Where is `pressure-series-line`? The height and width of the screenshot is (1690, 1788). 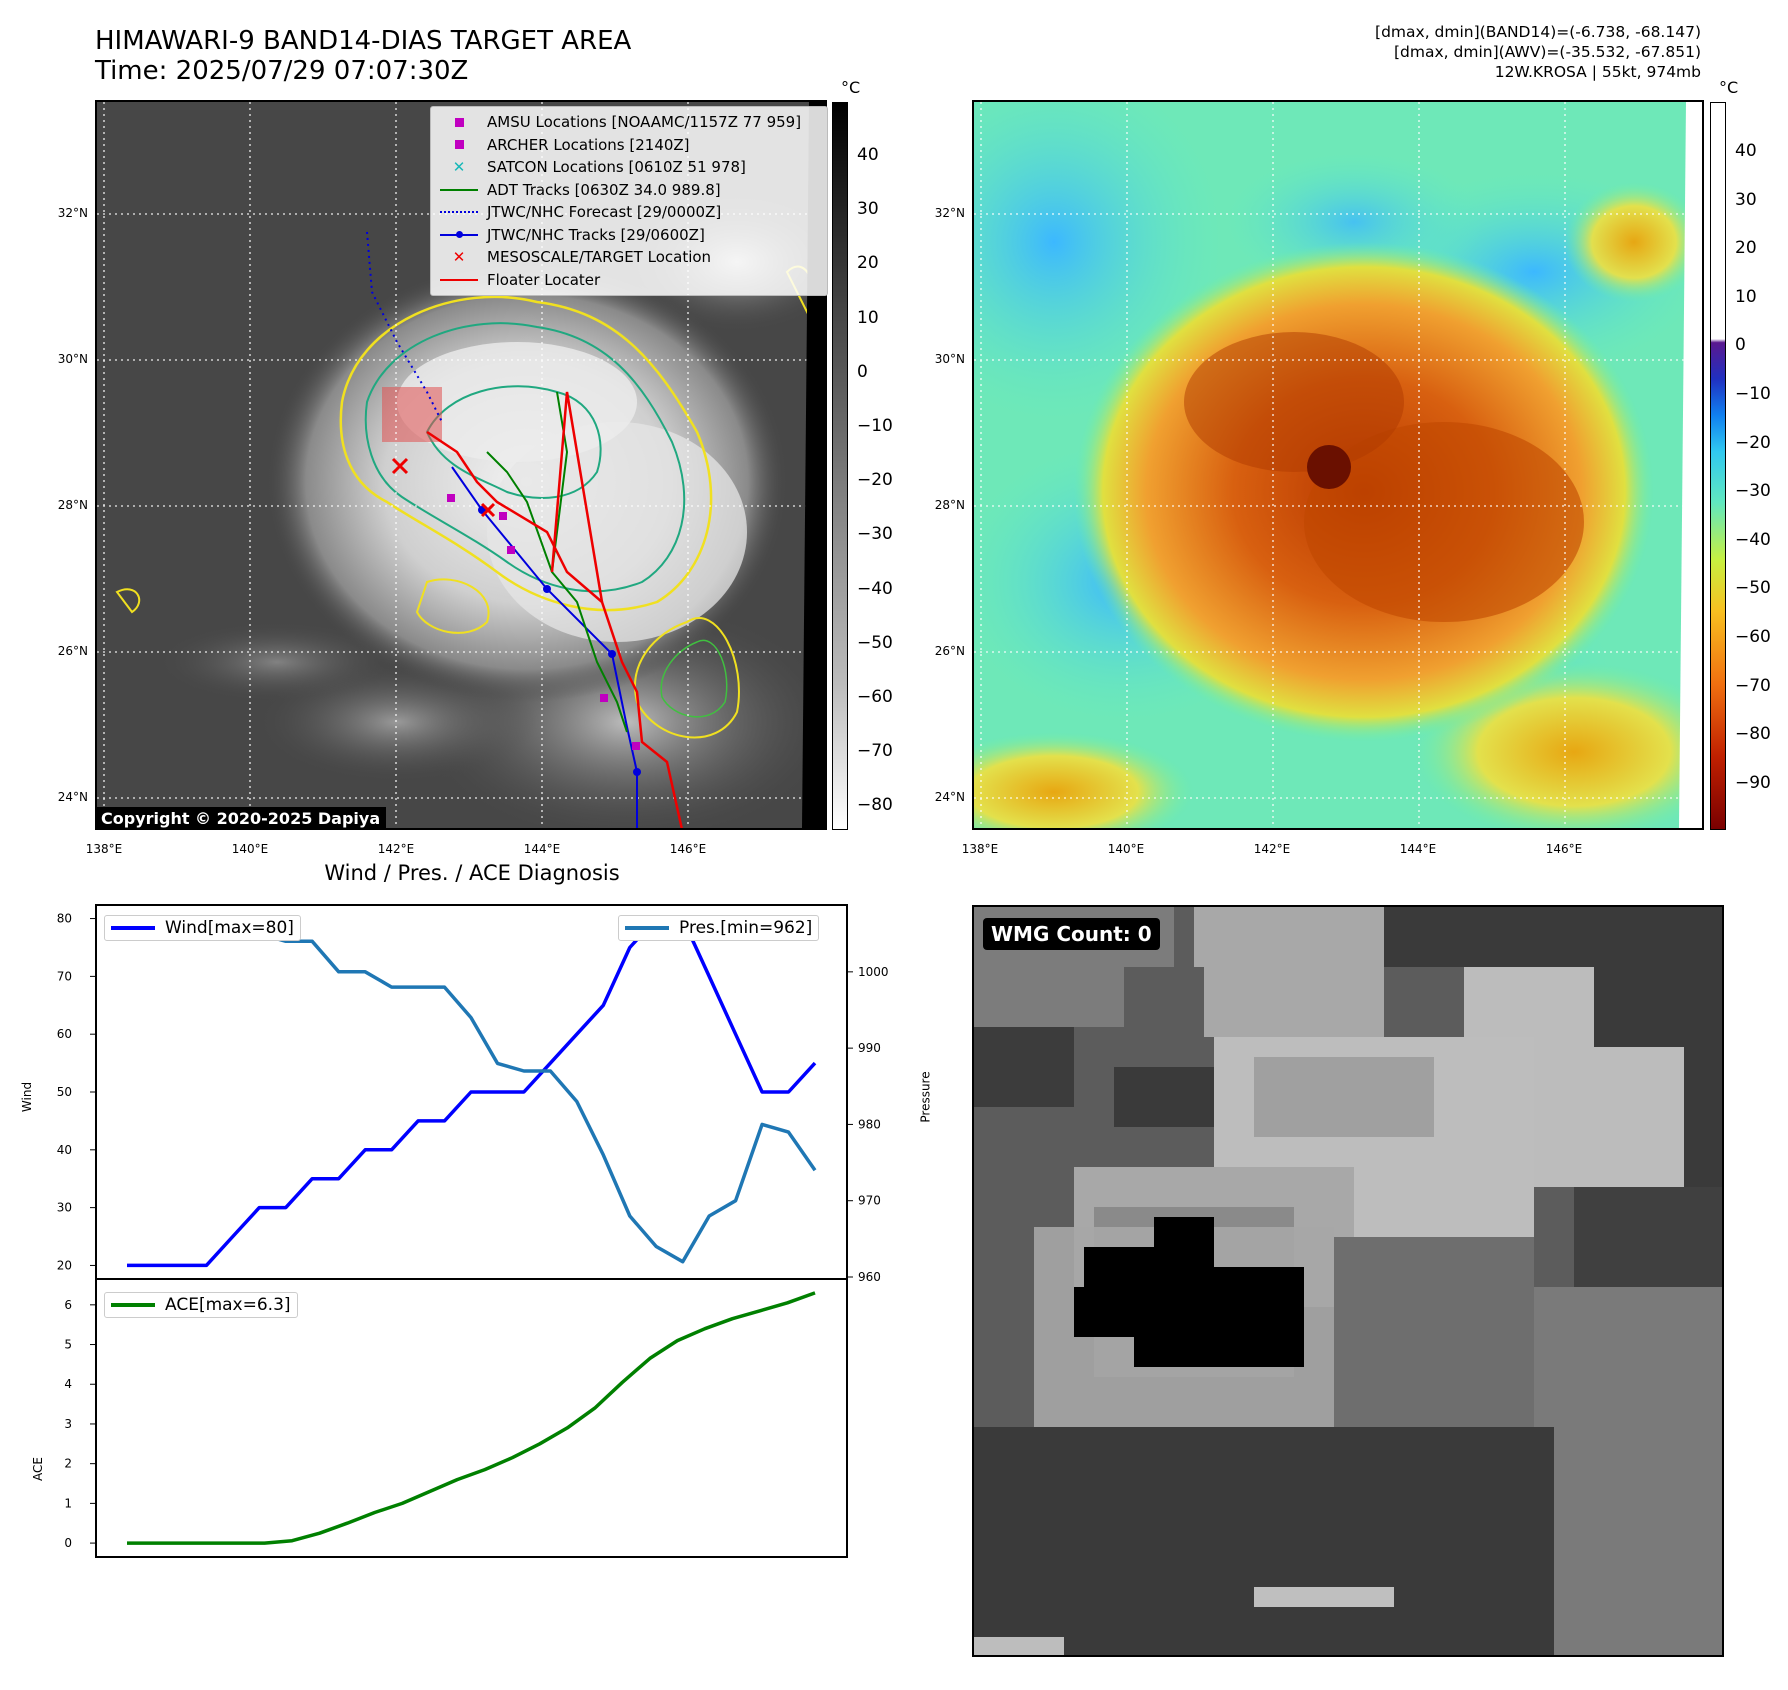
pressure-series-line is located at coordinates (472, 1090).